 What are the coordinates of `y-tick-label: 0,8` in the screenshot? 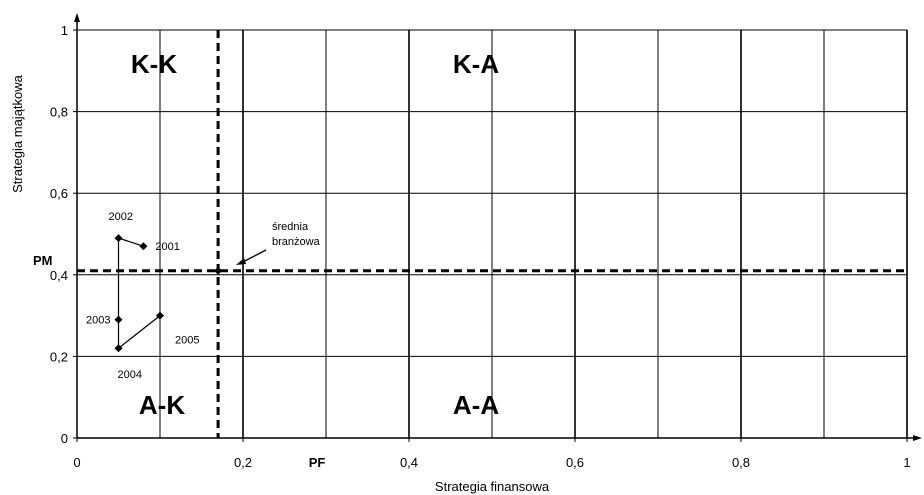 It's located at (59, 112).